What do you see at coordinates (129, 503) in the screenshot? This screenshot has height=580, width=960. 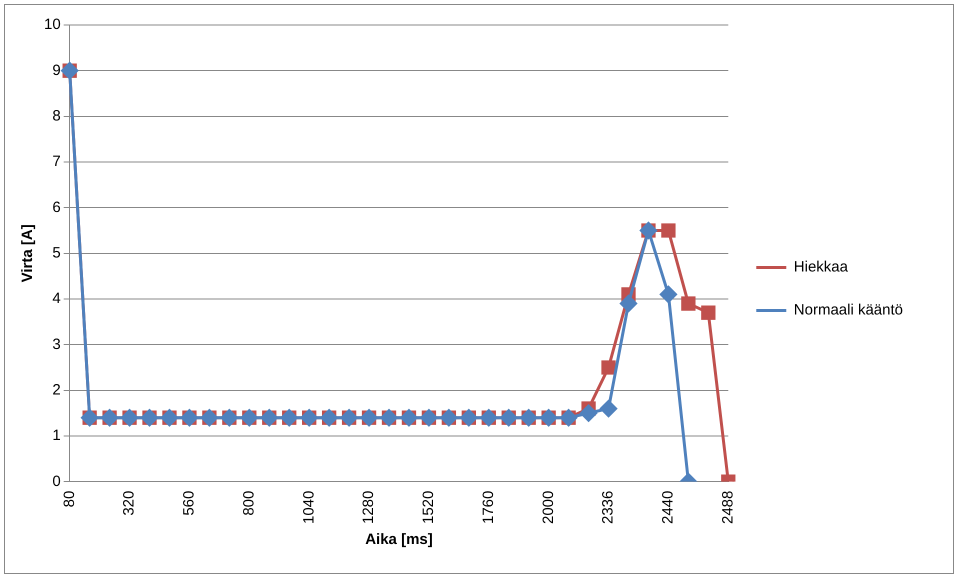 I see `x-tick-label: 320` at bounding box center [129, 503].